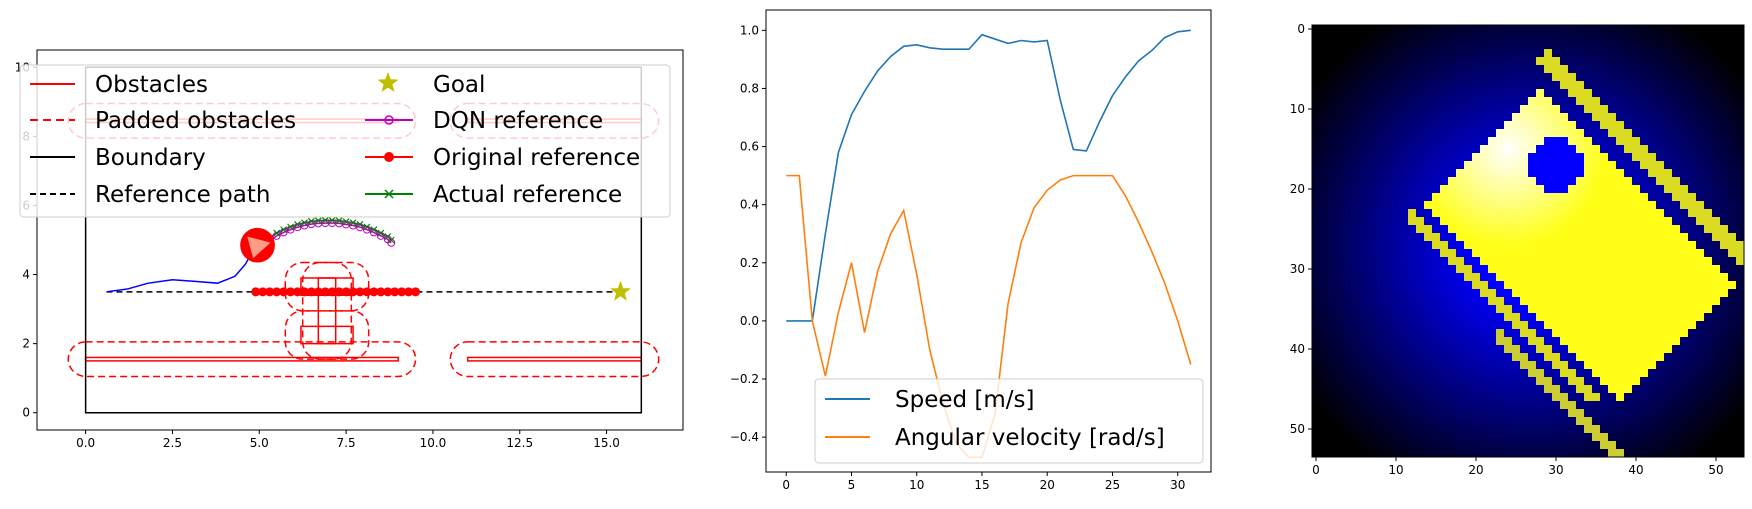  I want to click on map-legend-frame, so click(345, 141).